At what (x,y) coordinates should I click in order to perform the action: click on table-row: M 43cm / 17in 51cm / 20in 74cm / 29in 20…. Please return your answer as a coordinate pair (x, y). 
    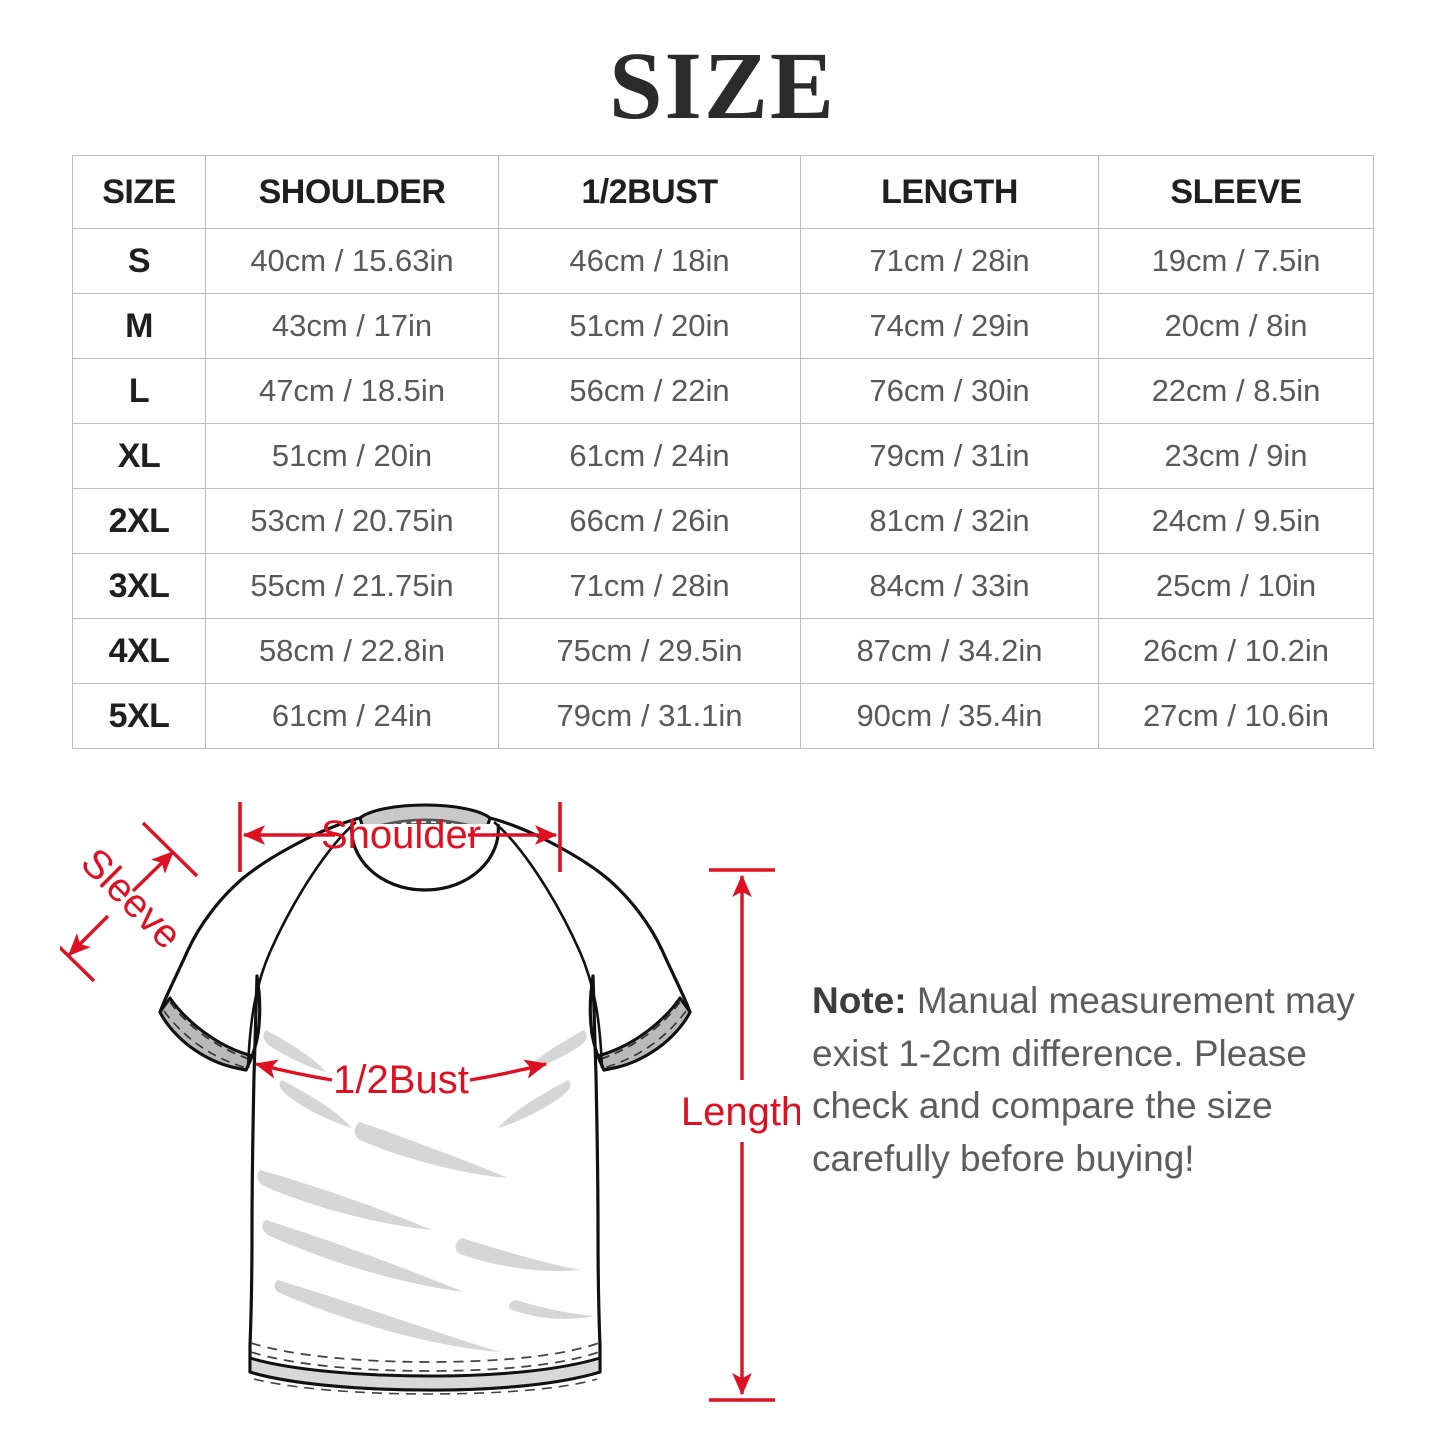
    Looking at the image, I should click on (723, 326).